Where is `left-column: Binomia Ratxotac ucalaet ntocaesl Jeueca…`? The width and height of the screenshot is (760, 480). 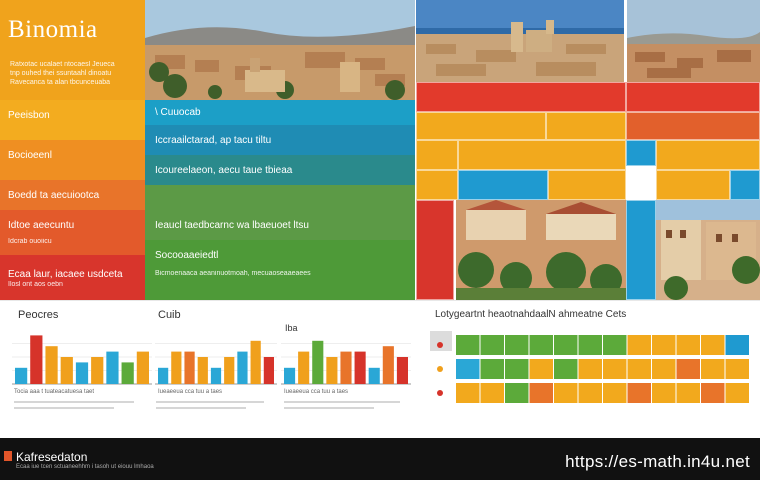 left-column: Binomia Ratxotac ucalaet ntocaesl Jeueca… is located at coordinates (72, 150).